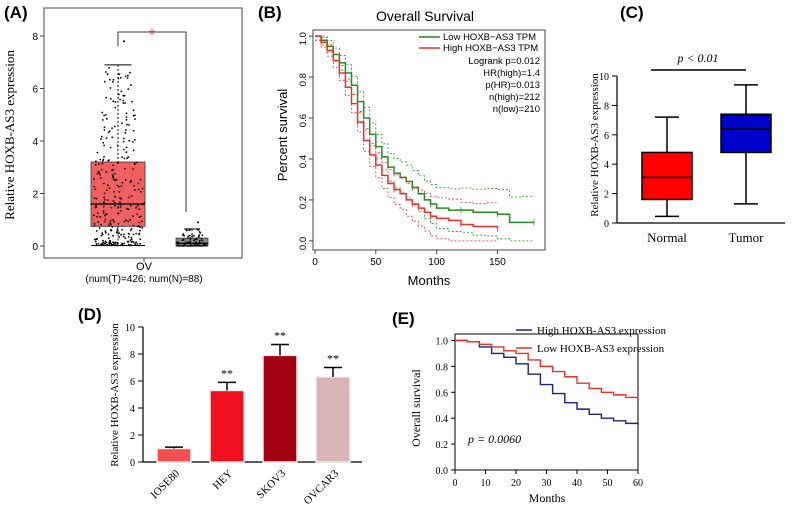  Describe the element at coordinates (516, 109) in the screenshot. I see `stat-nlow: n(low)=210` at that location.